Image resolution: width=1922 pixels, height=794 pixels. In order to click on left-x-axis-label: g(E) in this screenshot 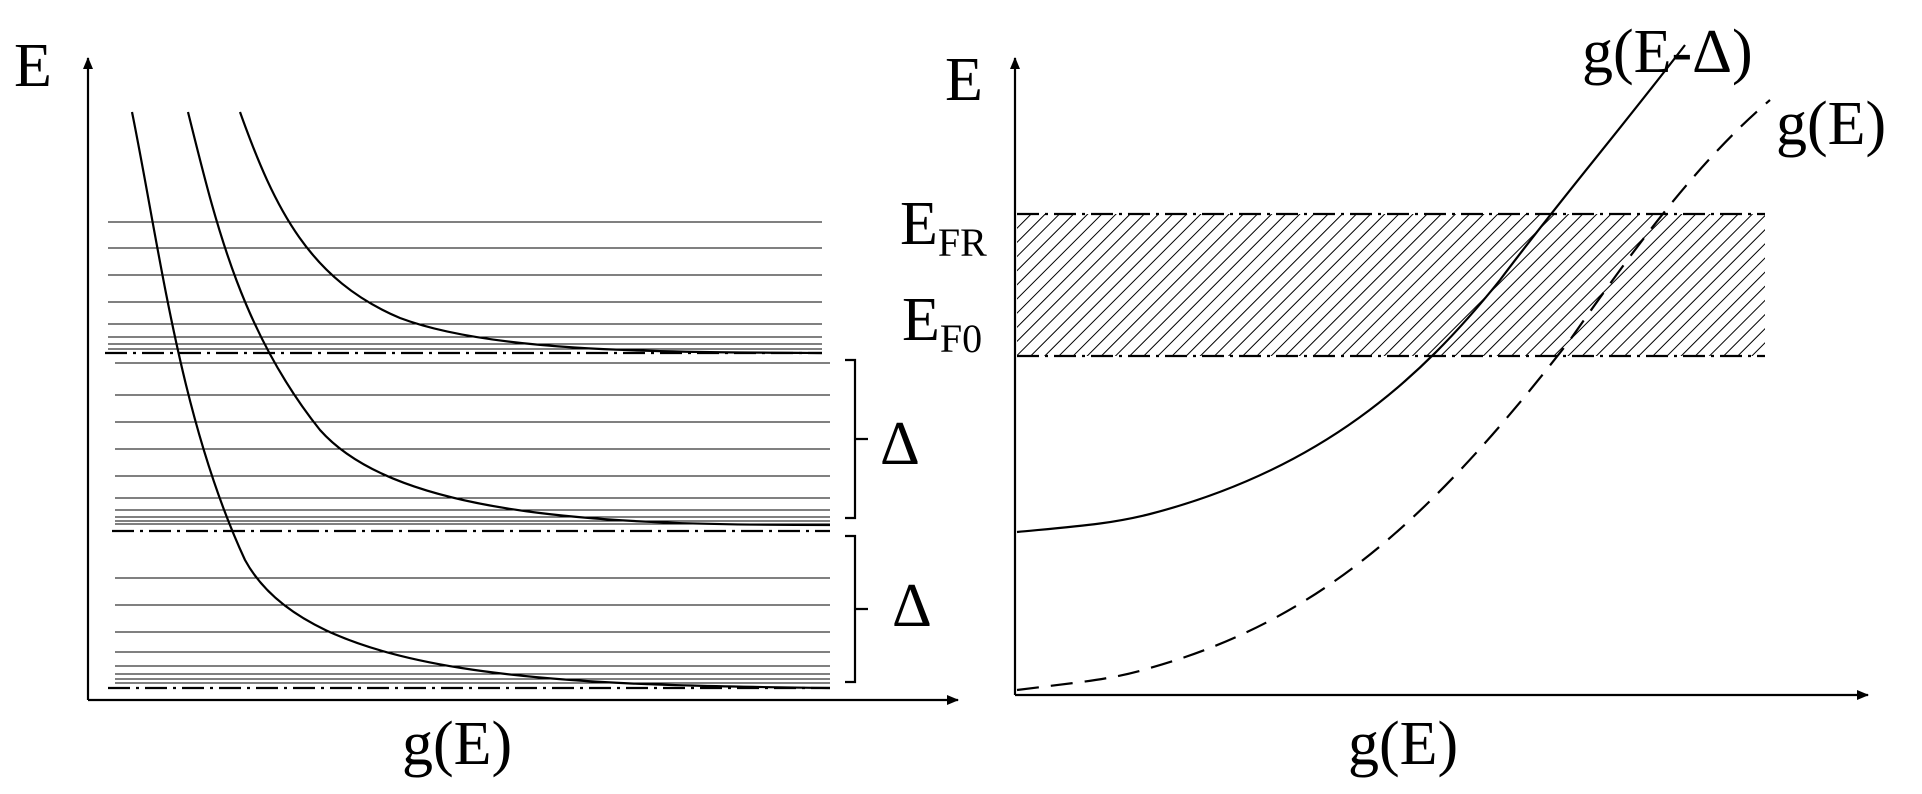, I will do `click(457, 744)`.